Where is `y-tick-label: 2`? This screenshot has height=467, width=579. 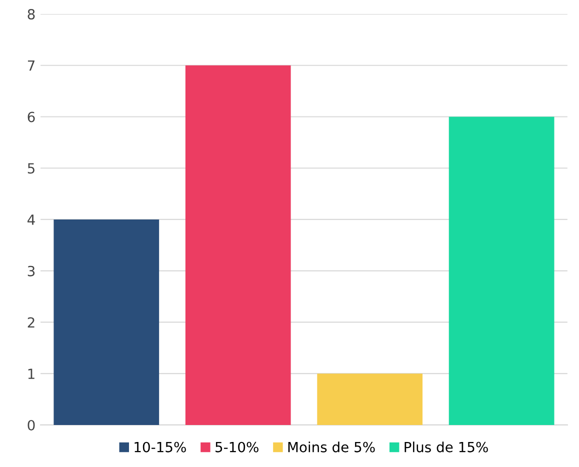
y-tick-label: 2 is located at coordinates (31, 322).